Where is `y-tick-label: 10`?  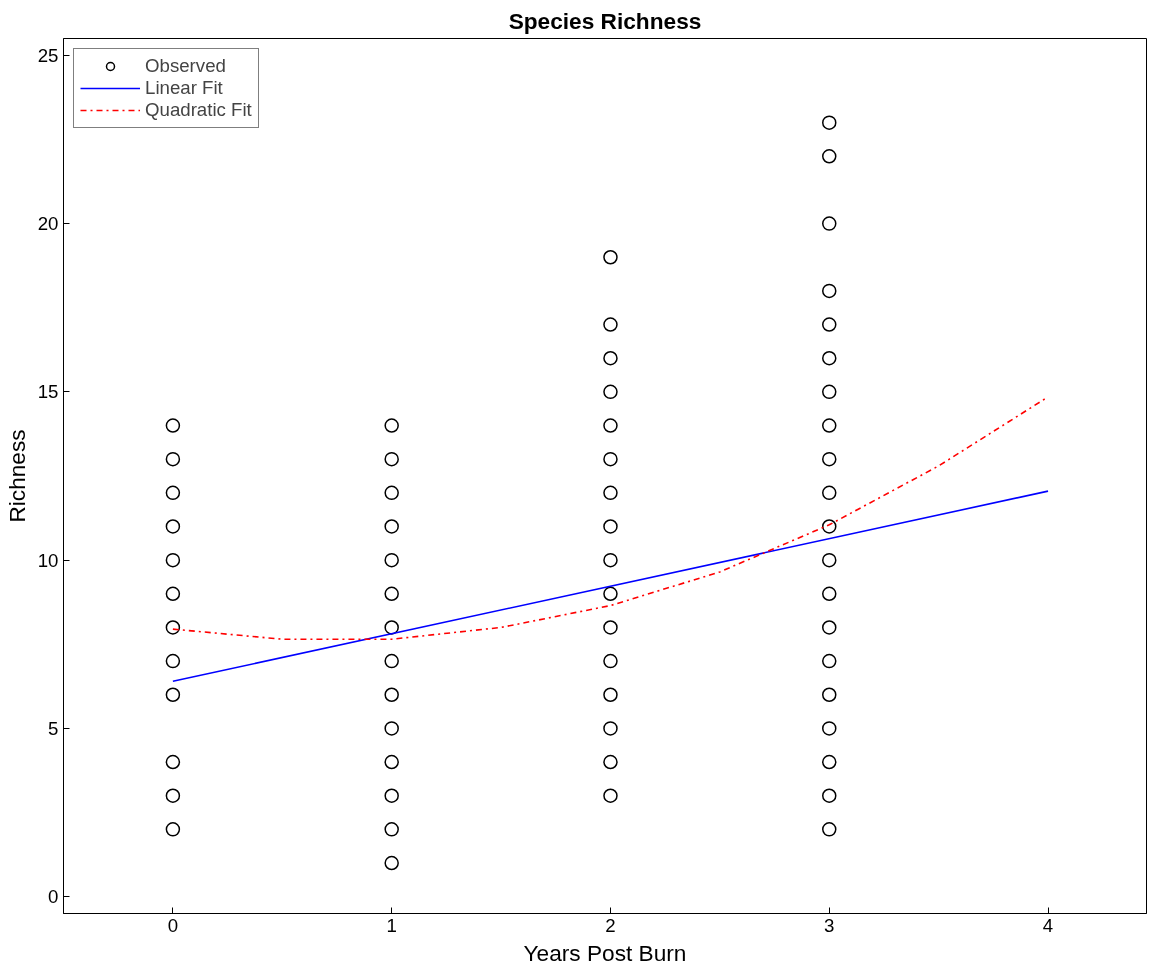
y-tick-label: 10 is located at coordinates (48, 560).